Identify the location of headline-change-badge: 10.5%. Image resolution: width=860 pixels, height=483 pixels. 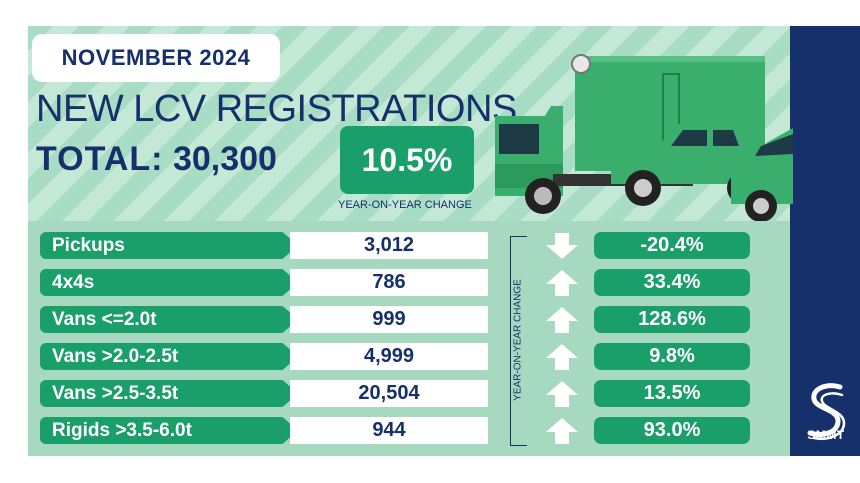
(407, 160).